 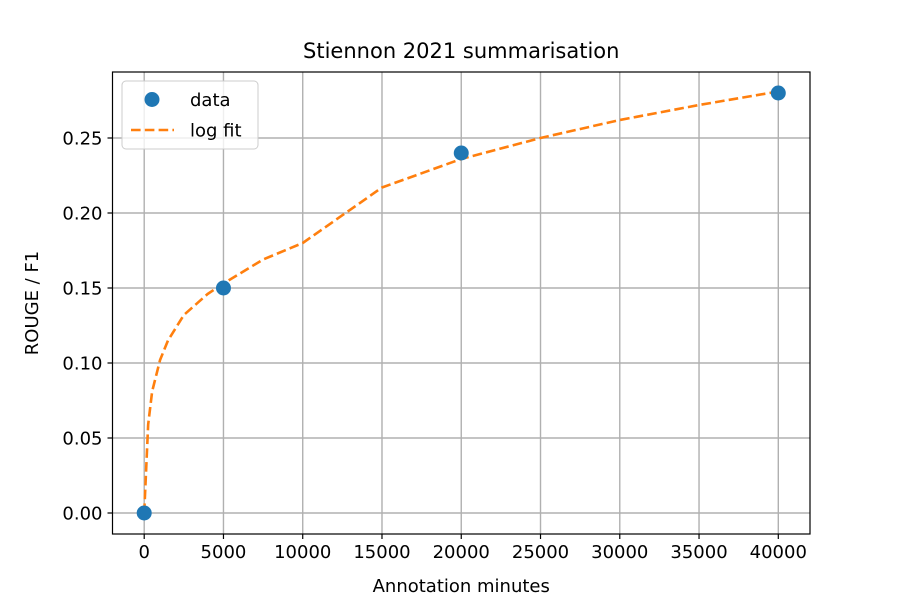 What do you see at coordinates (224, 552) in the screenshot?
I see `x-tick-label: 5000` at bounding box center [224, 552].